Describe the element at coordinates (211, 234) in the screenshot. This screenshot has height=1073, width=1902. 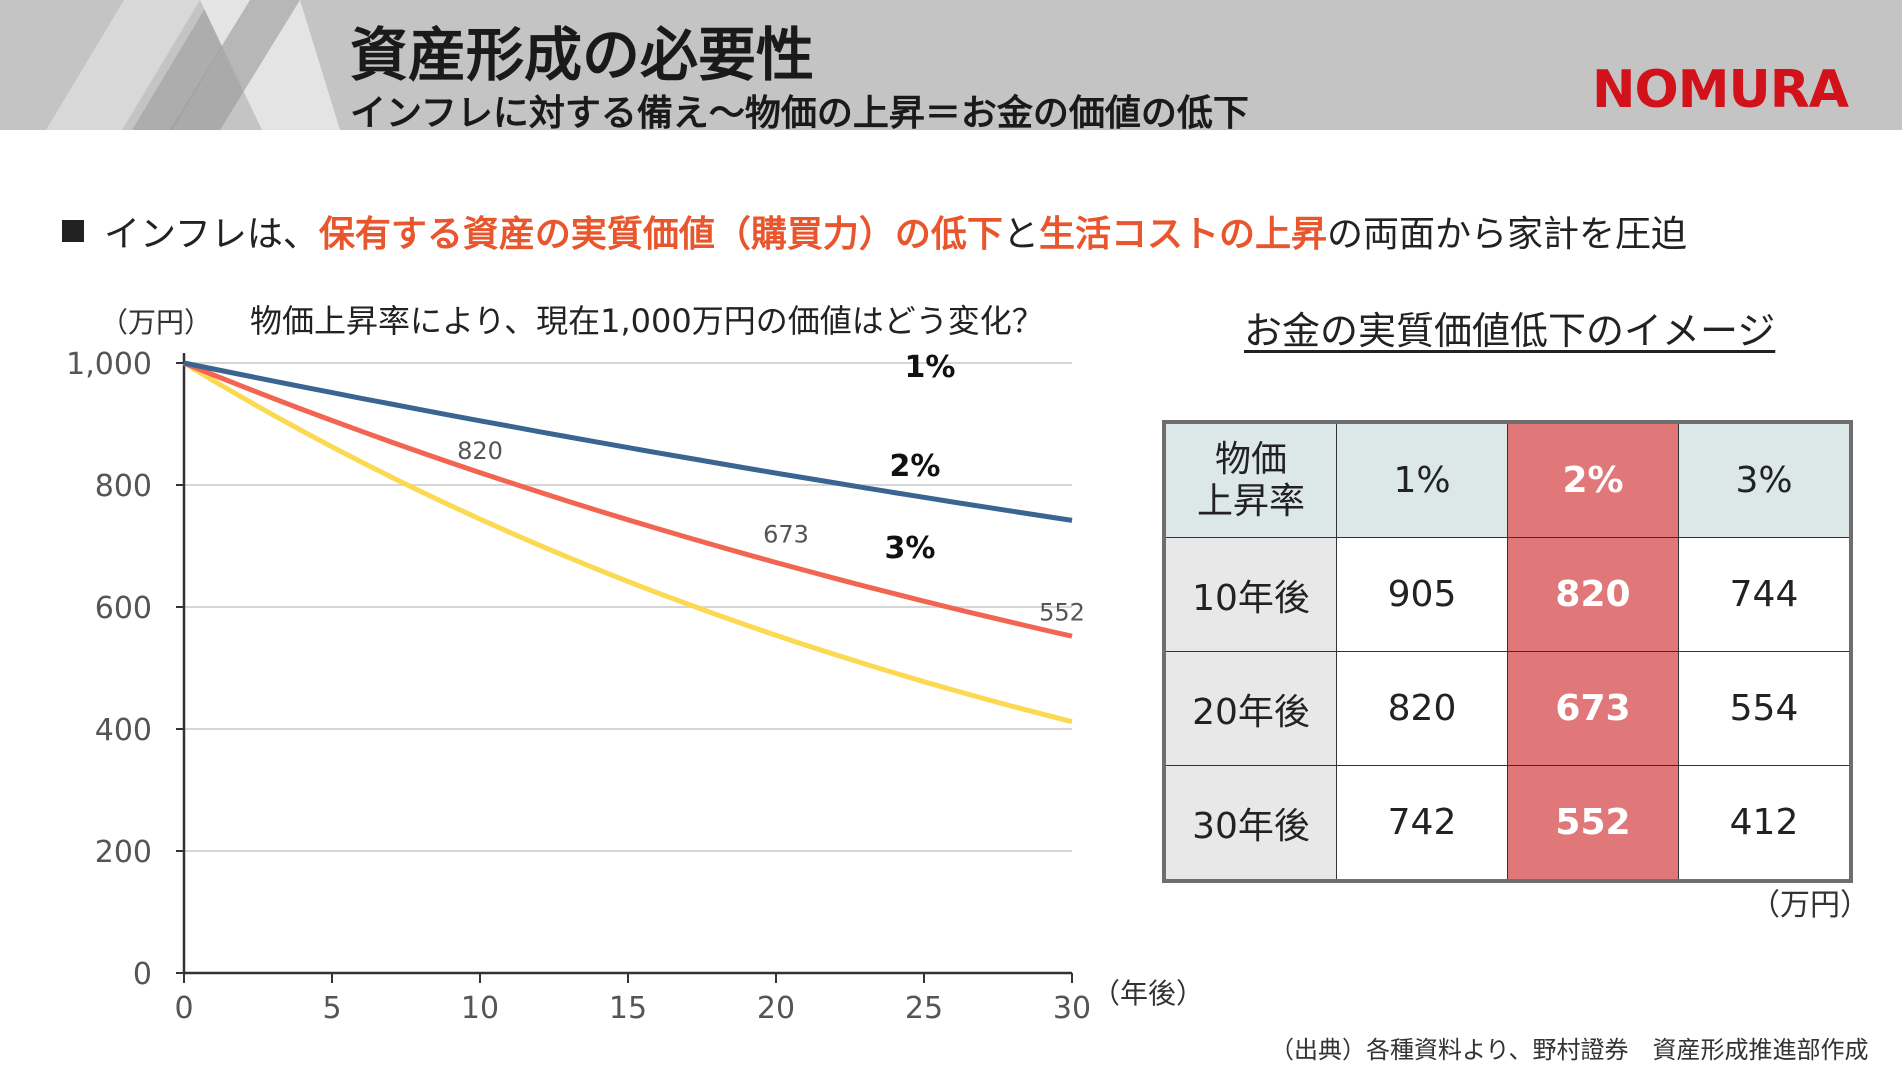
I see `headline-part1: インフレは、` at that location.